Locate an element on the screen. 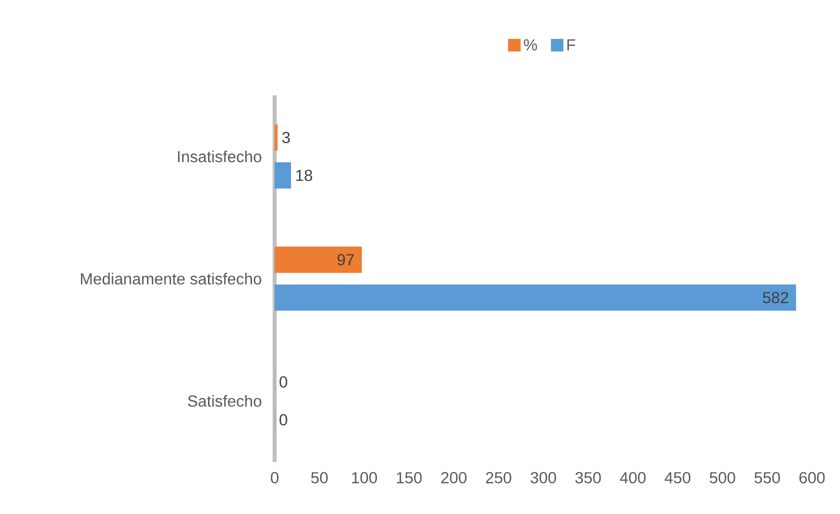  x-tick-label: 300 is located at coordinates (543, 478).